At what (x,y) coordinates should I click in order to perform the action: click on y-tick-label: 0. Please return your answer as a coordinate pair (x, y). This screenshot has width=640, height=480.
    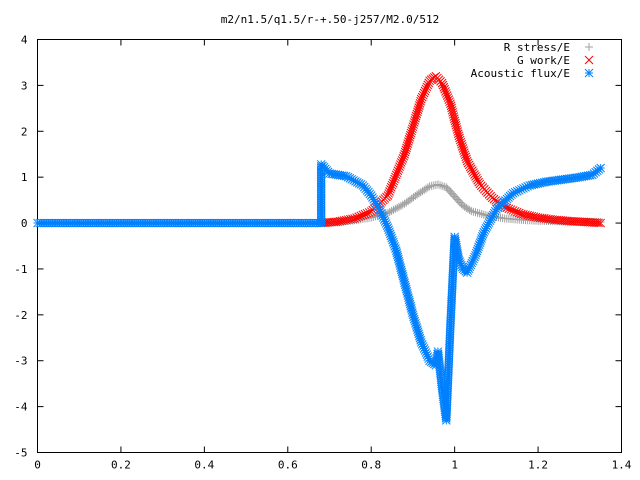
    Looking at the image, I should click on (24, 223).